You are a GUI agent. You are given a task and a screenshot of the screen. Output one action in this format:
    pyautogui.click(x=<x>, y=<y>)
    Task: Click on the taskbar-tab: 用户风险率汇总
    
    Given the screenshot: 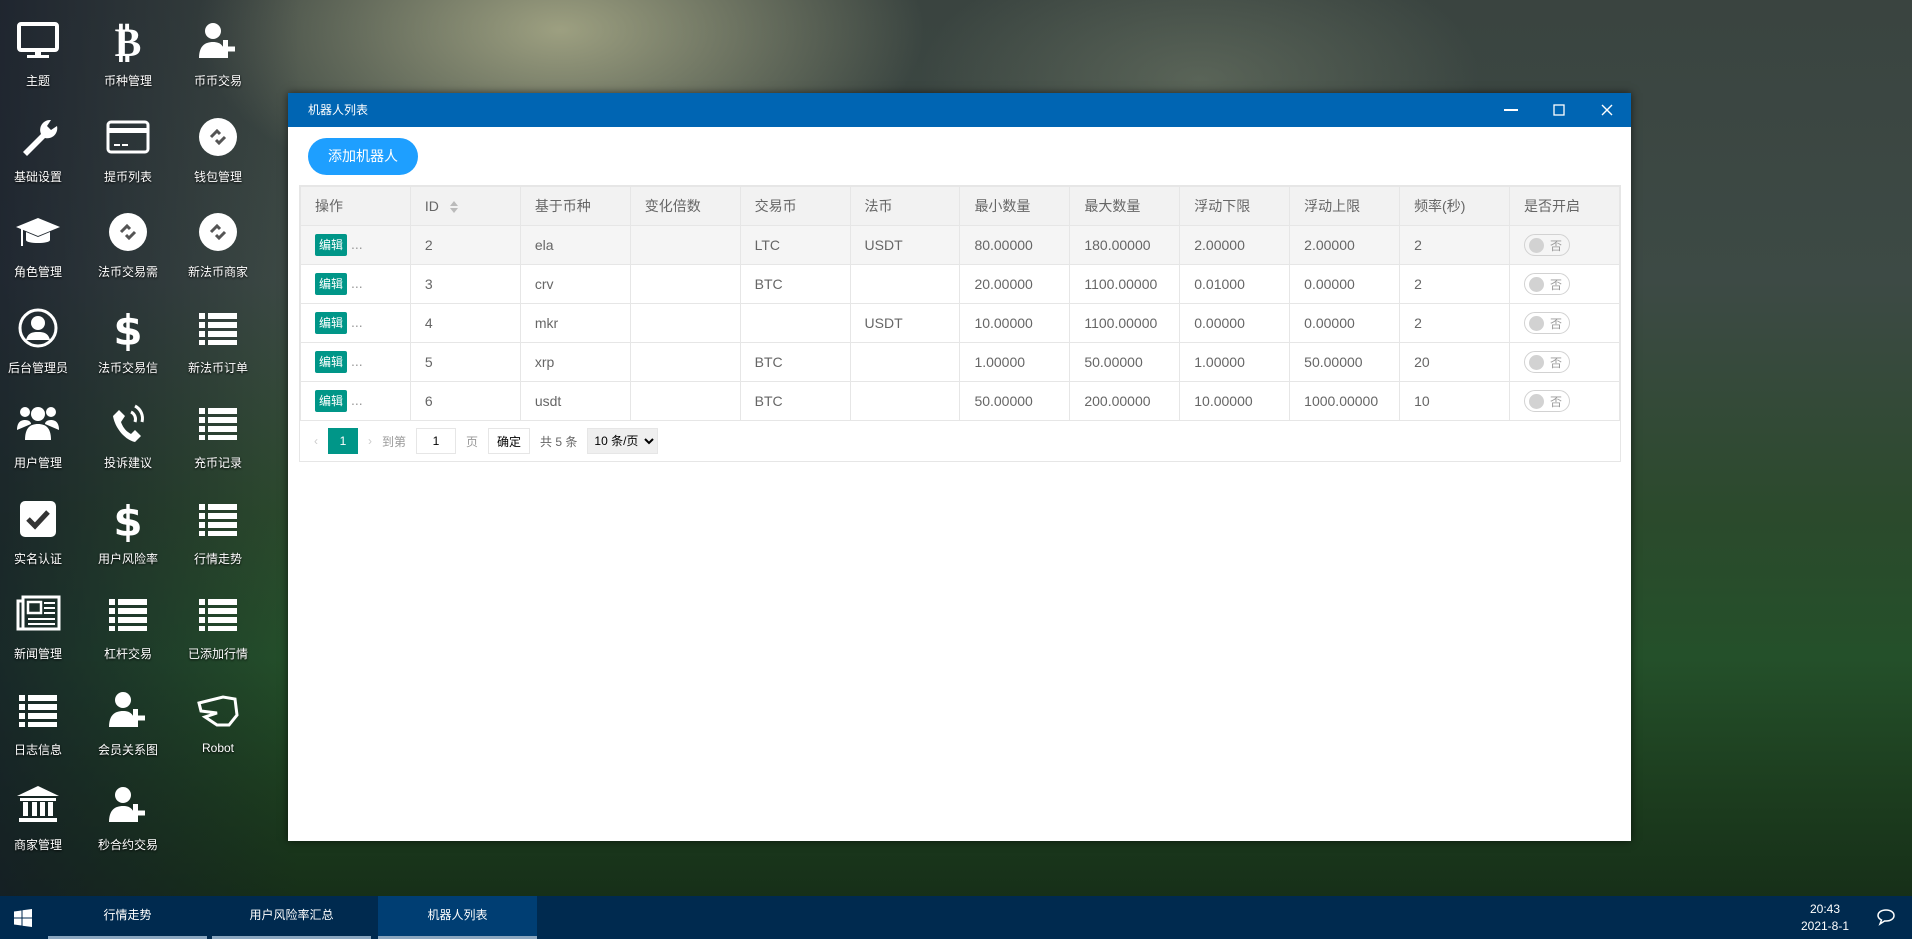 What is the action you would take?
    pyautogui.click(x=291, y=917)
    